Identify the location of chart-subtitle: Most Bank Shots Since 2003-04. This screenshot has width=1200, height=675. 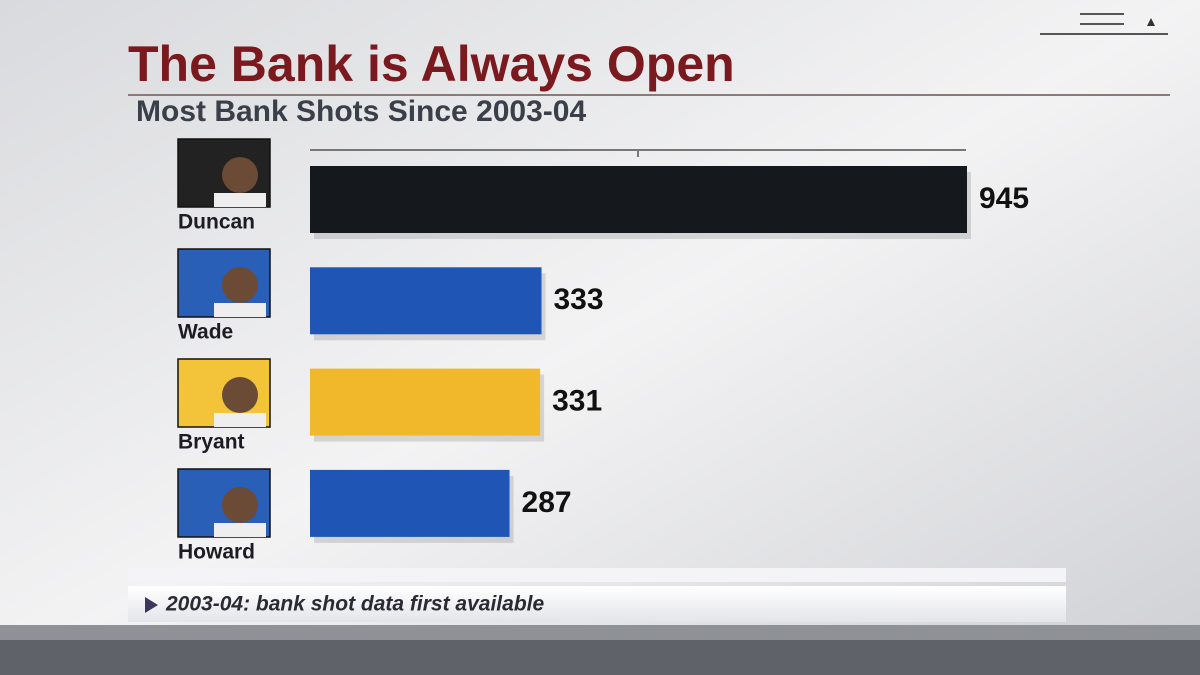
(361, 111).